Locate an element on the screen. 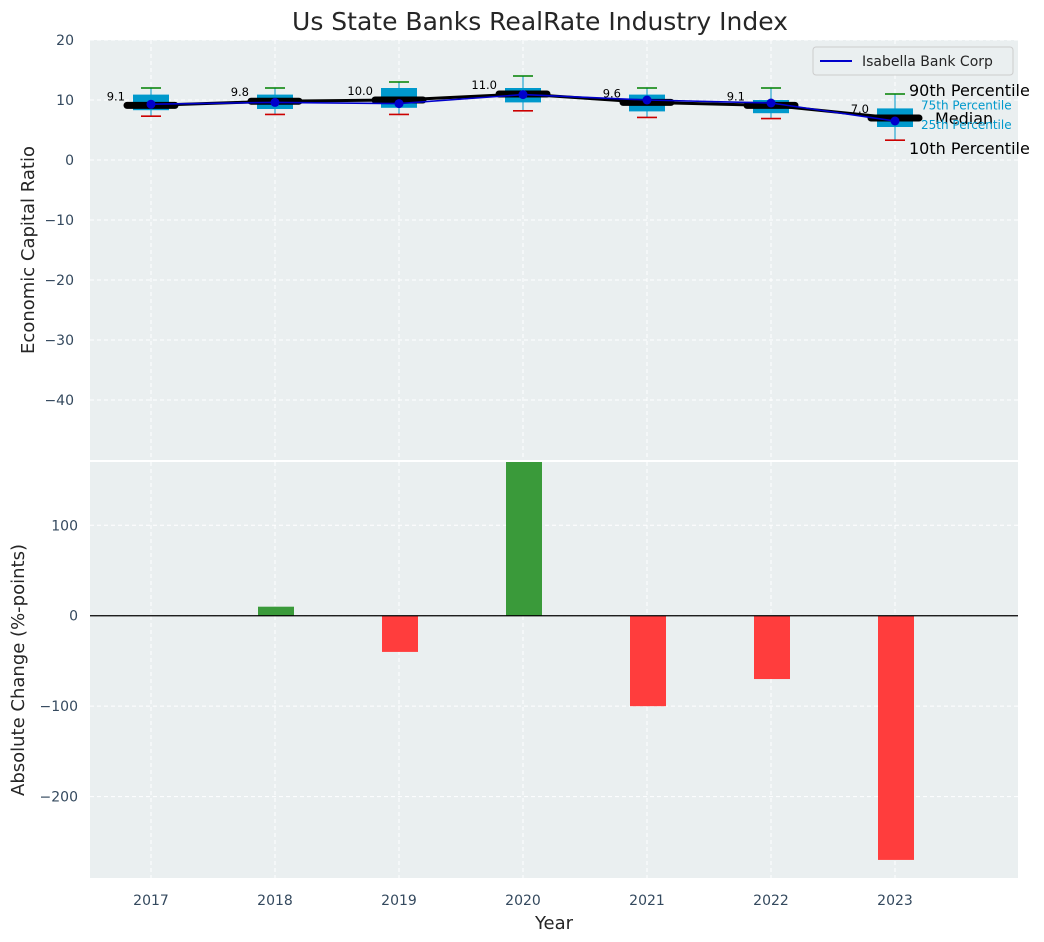 The image size is (1044, 942). median-value-label: 10.0 is located at coordinates (360, 91).